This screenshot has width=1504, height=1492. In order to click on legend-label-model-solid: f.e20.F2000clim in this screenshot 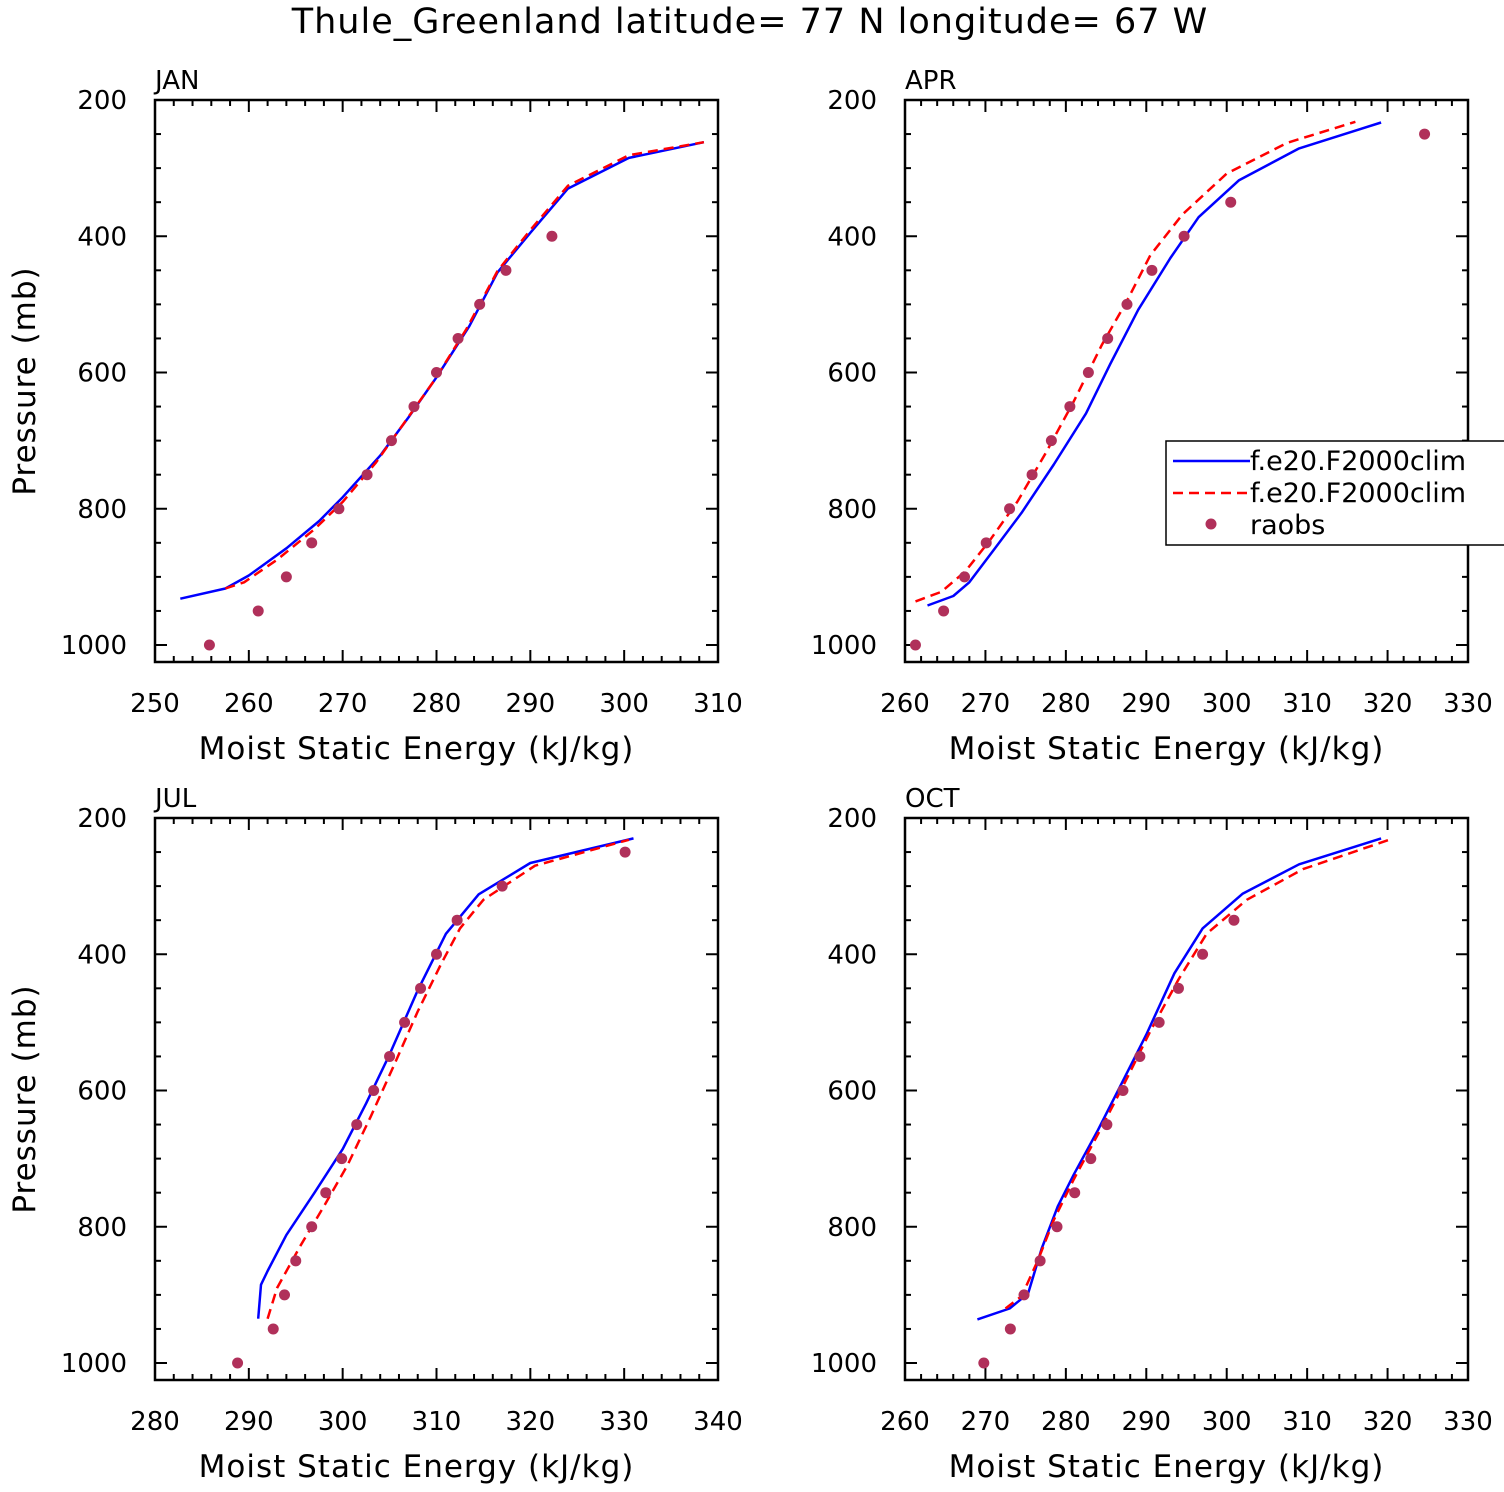, I will do `click(1358, 461)`.